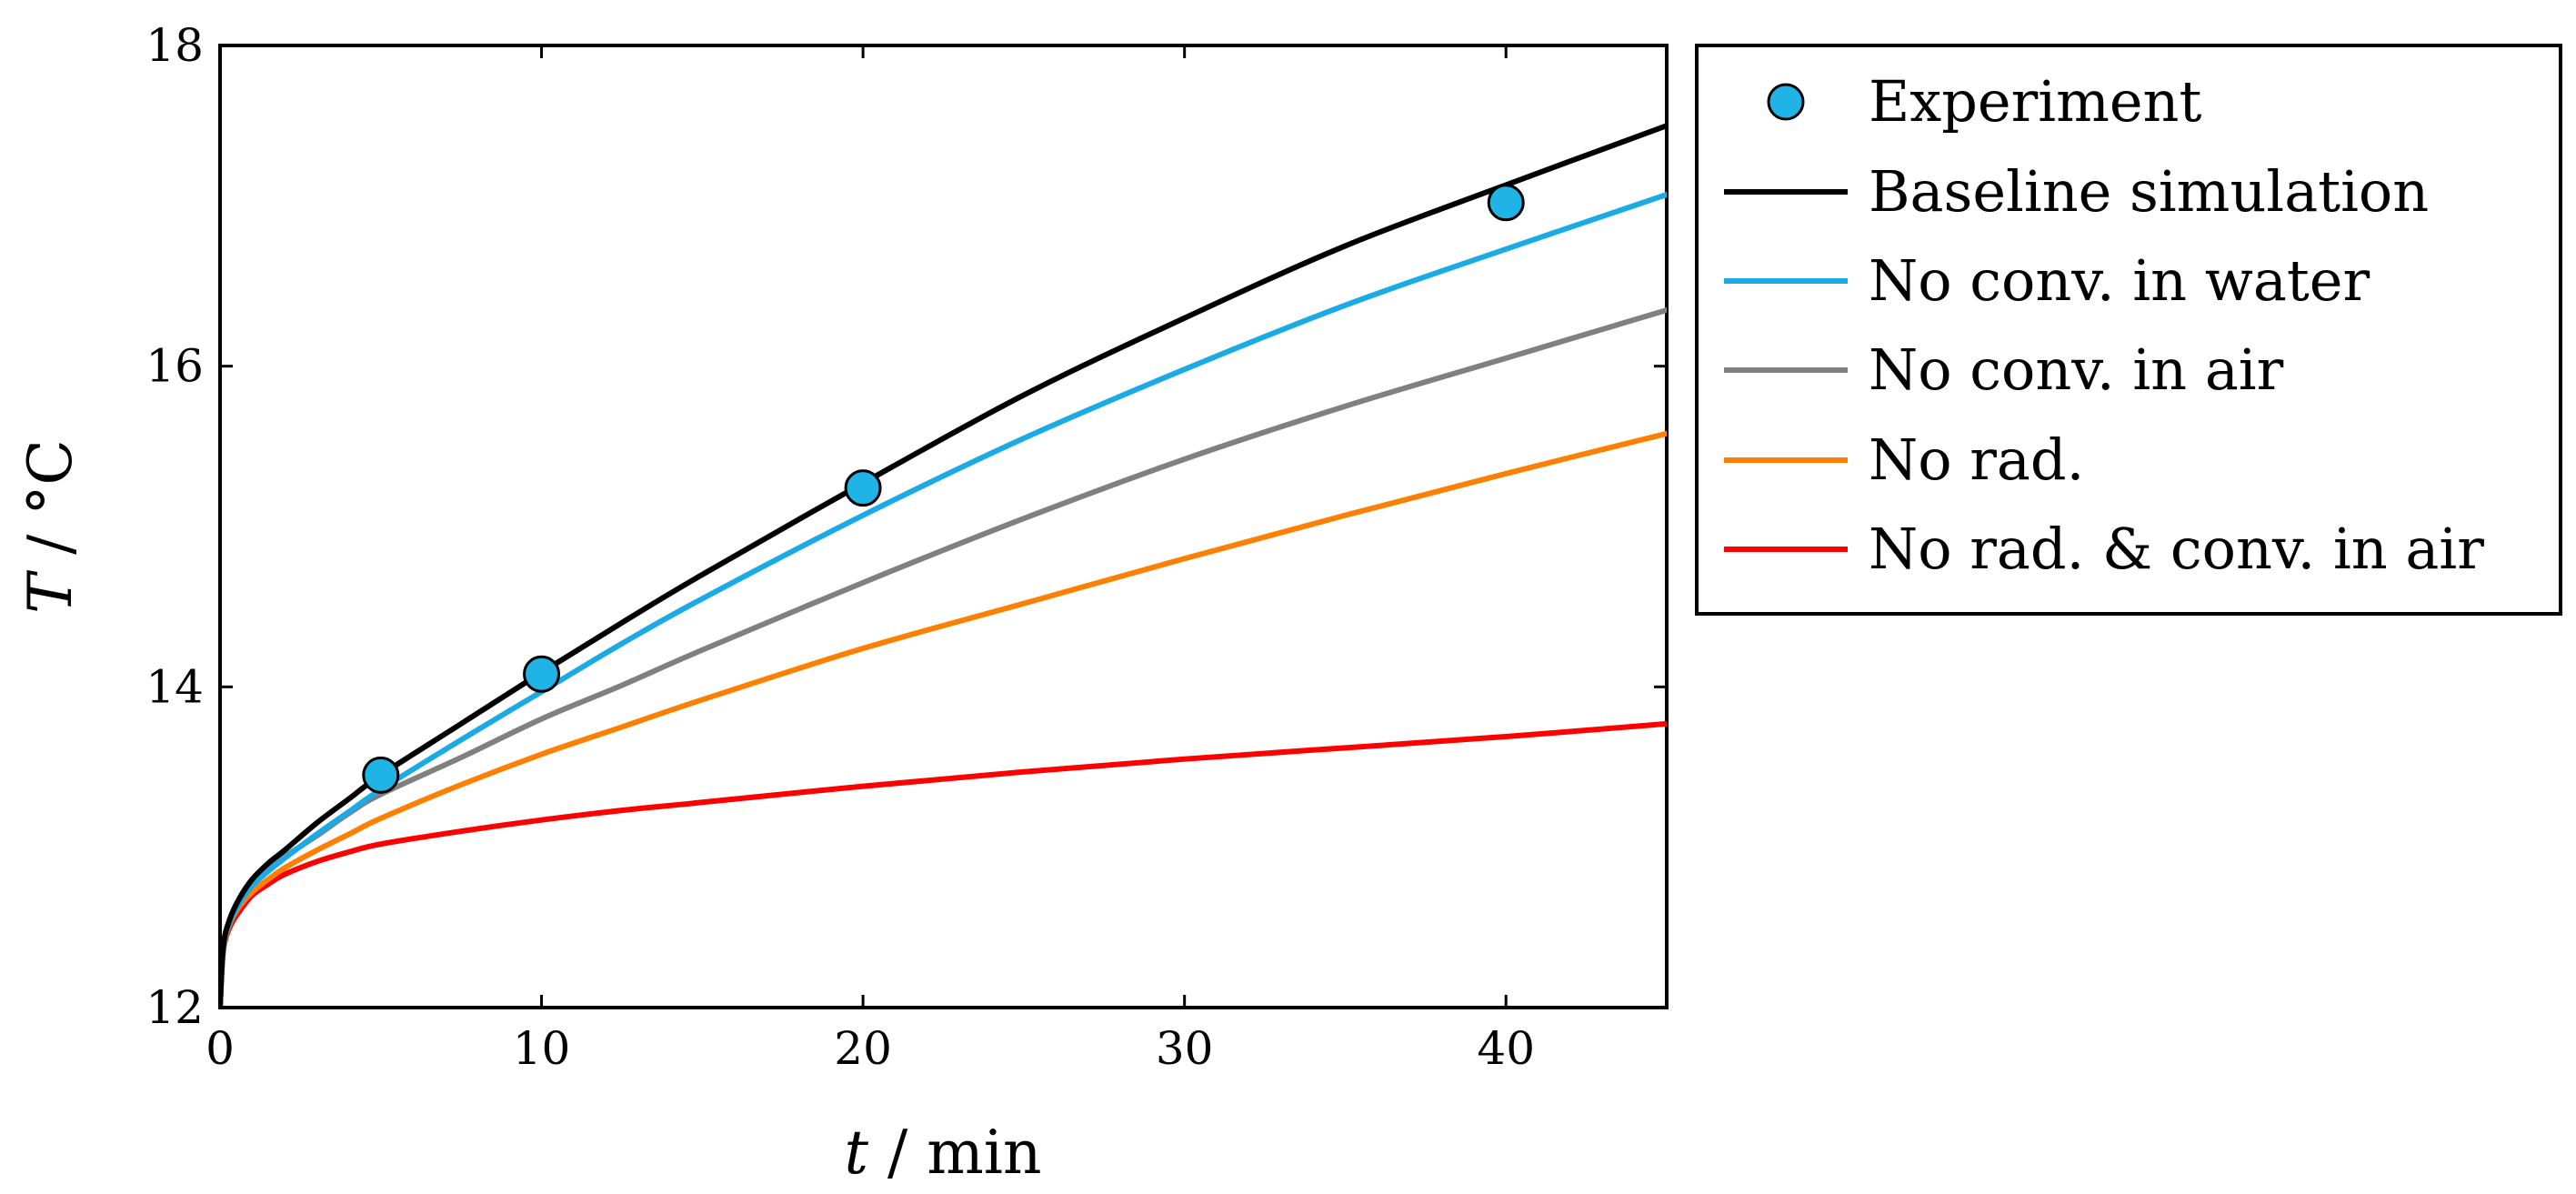 The width and height of the screenshot is (2576, 1194). What do you see at coordinates (50, 592) in the screenshot?
I see `y-axis-var: T` at bounding box center [50, 592].